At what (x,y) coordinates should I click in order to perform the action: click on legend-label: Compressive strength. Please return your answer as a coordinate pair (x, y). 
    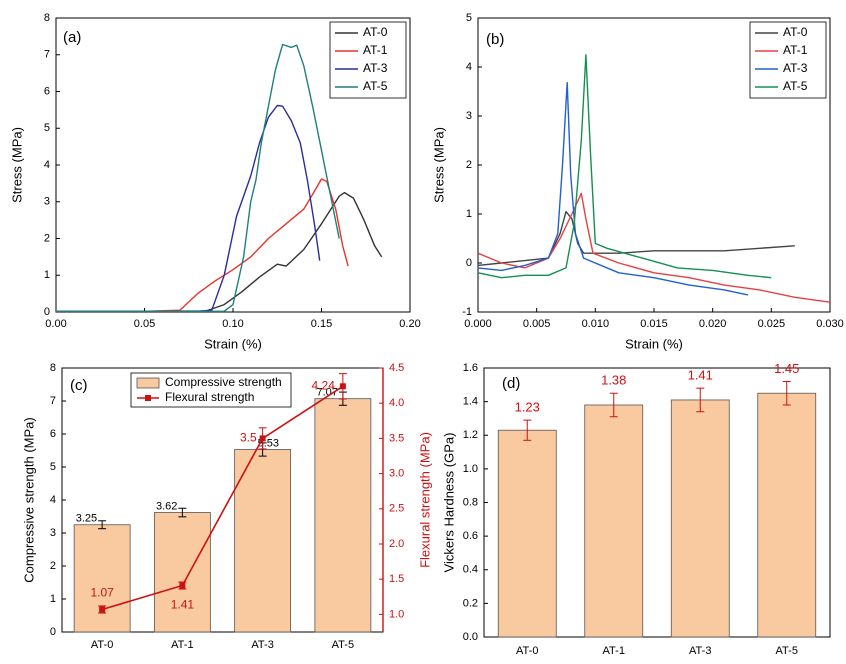
    Looking at the image, I should click on (223, 382).